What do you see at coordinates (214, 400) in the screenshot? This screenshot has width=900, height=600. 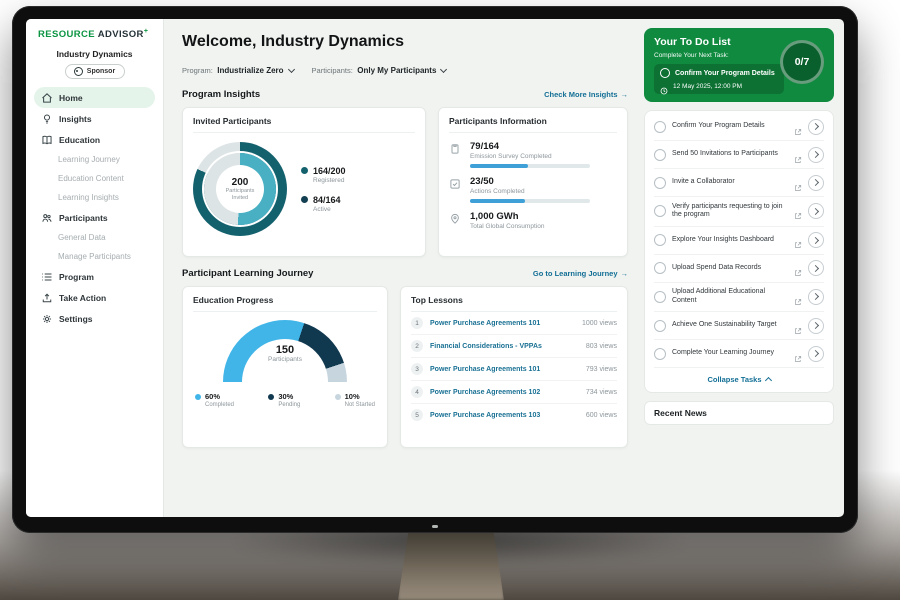 I see `legend-item: 60% Completed` at bounding box center [214, 400].